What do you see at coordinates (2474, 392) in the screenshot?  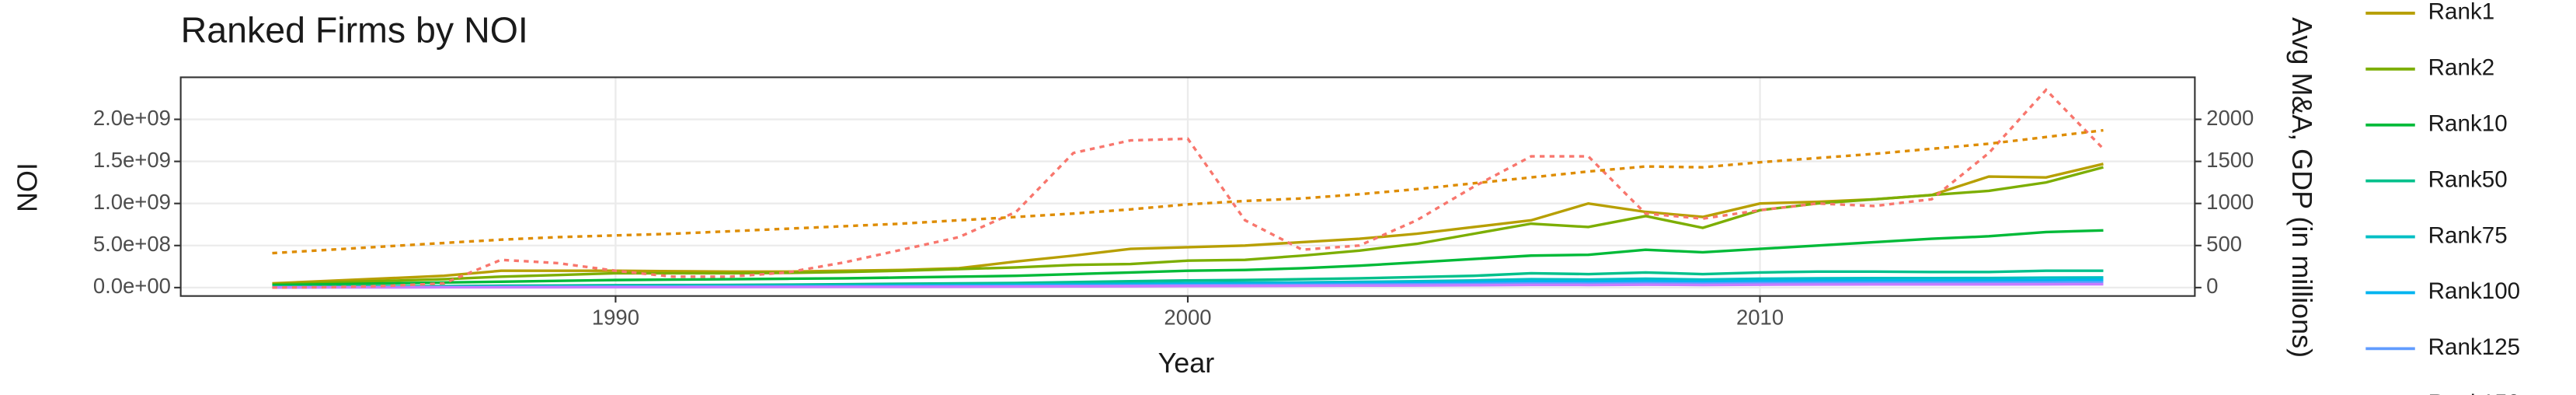 I see `legend-label: Rank150` at bounding box center [2474, 392].